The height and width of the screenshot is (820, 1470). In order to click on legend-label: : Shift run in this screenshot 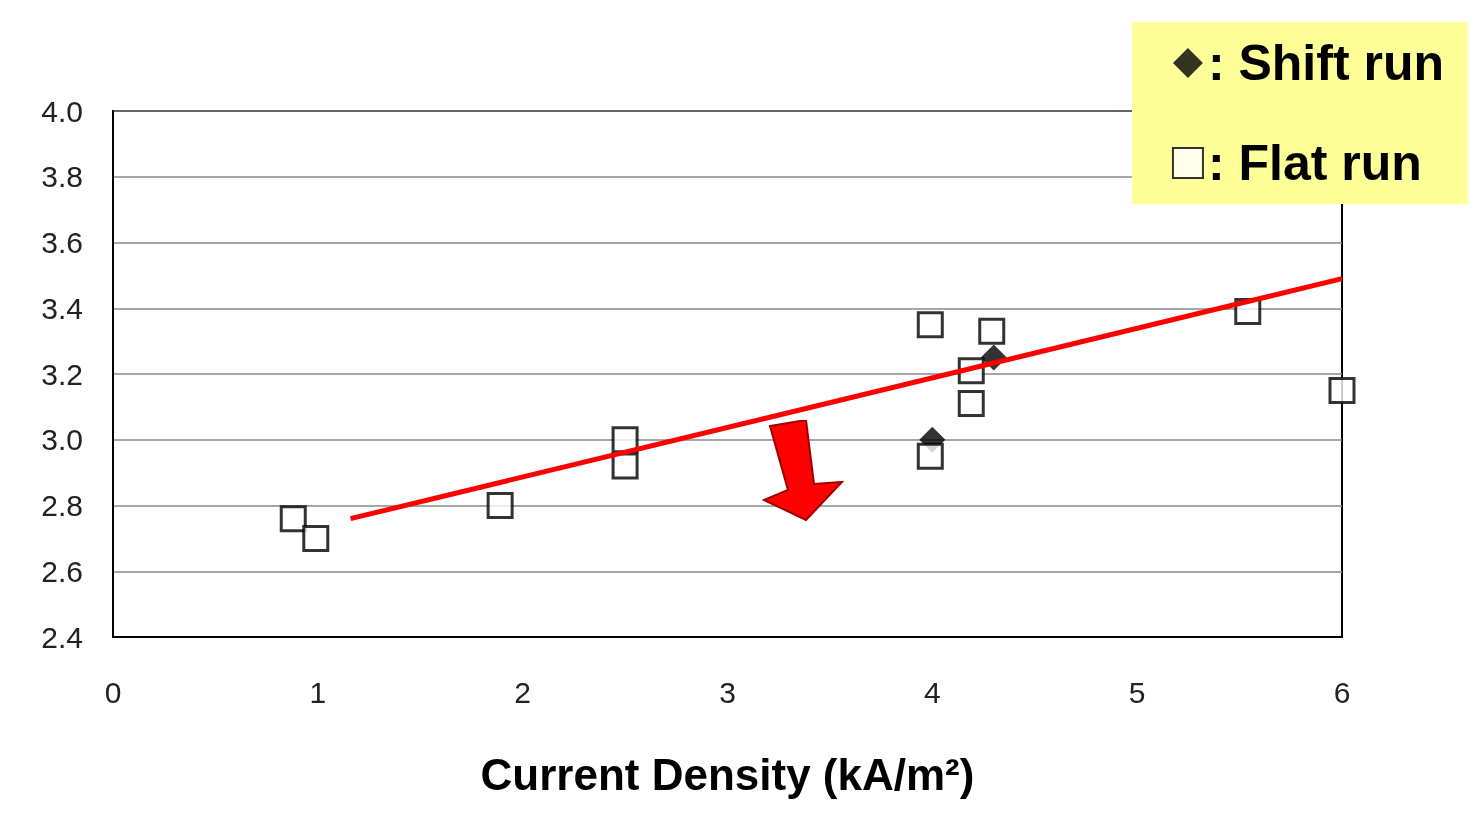, I will do `click(1325, 63)`.